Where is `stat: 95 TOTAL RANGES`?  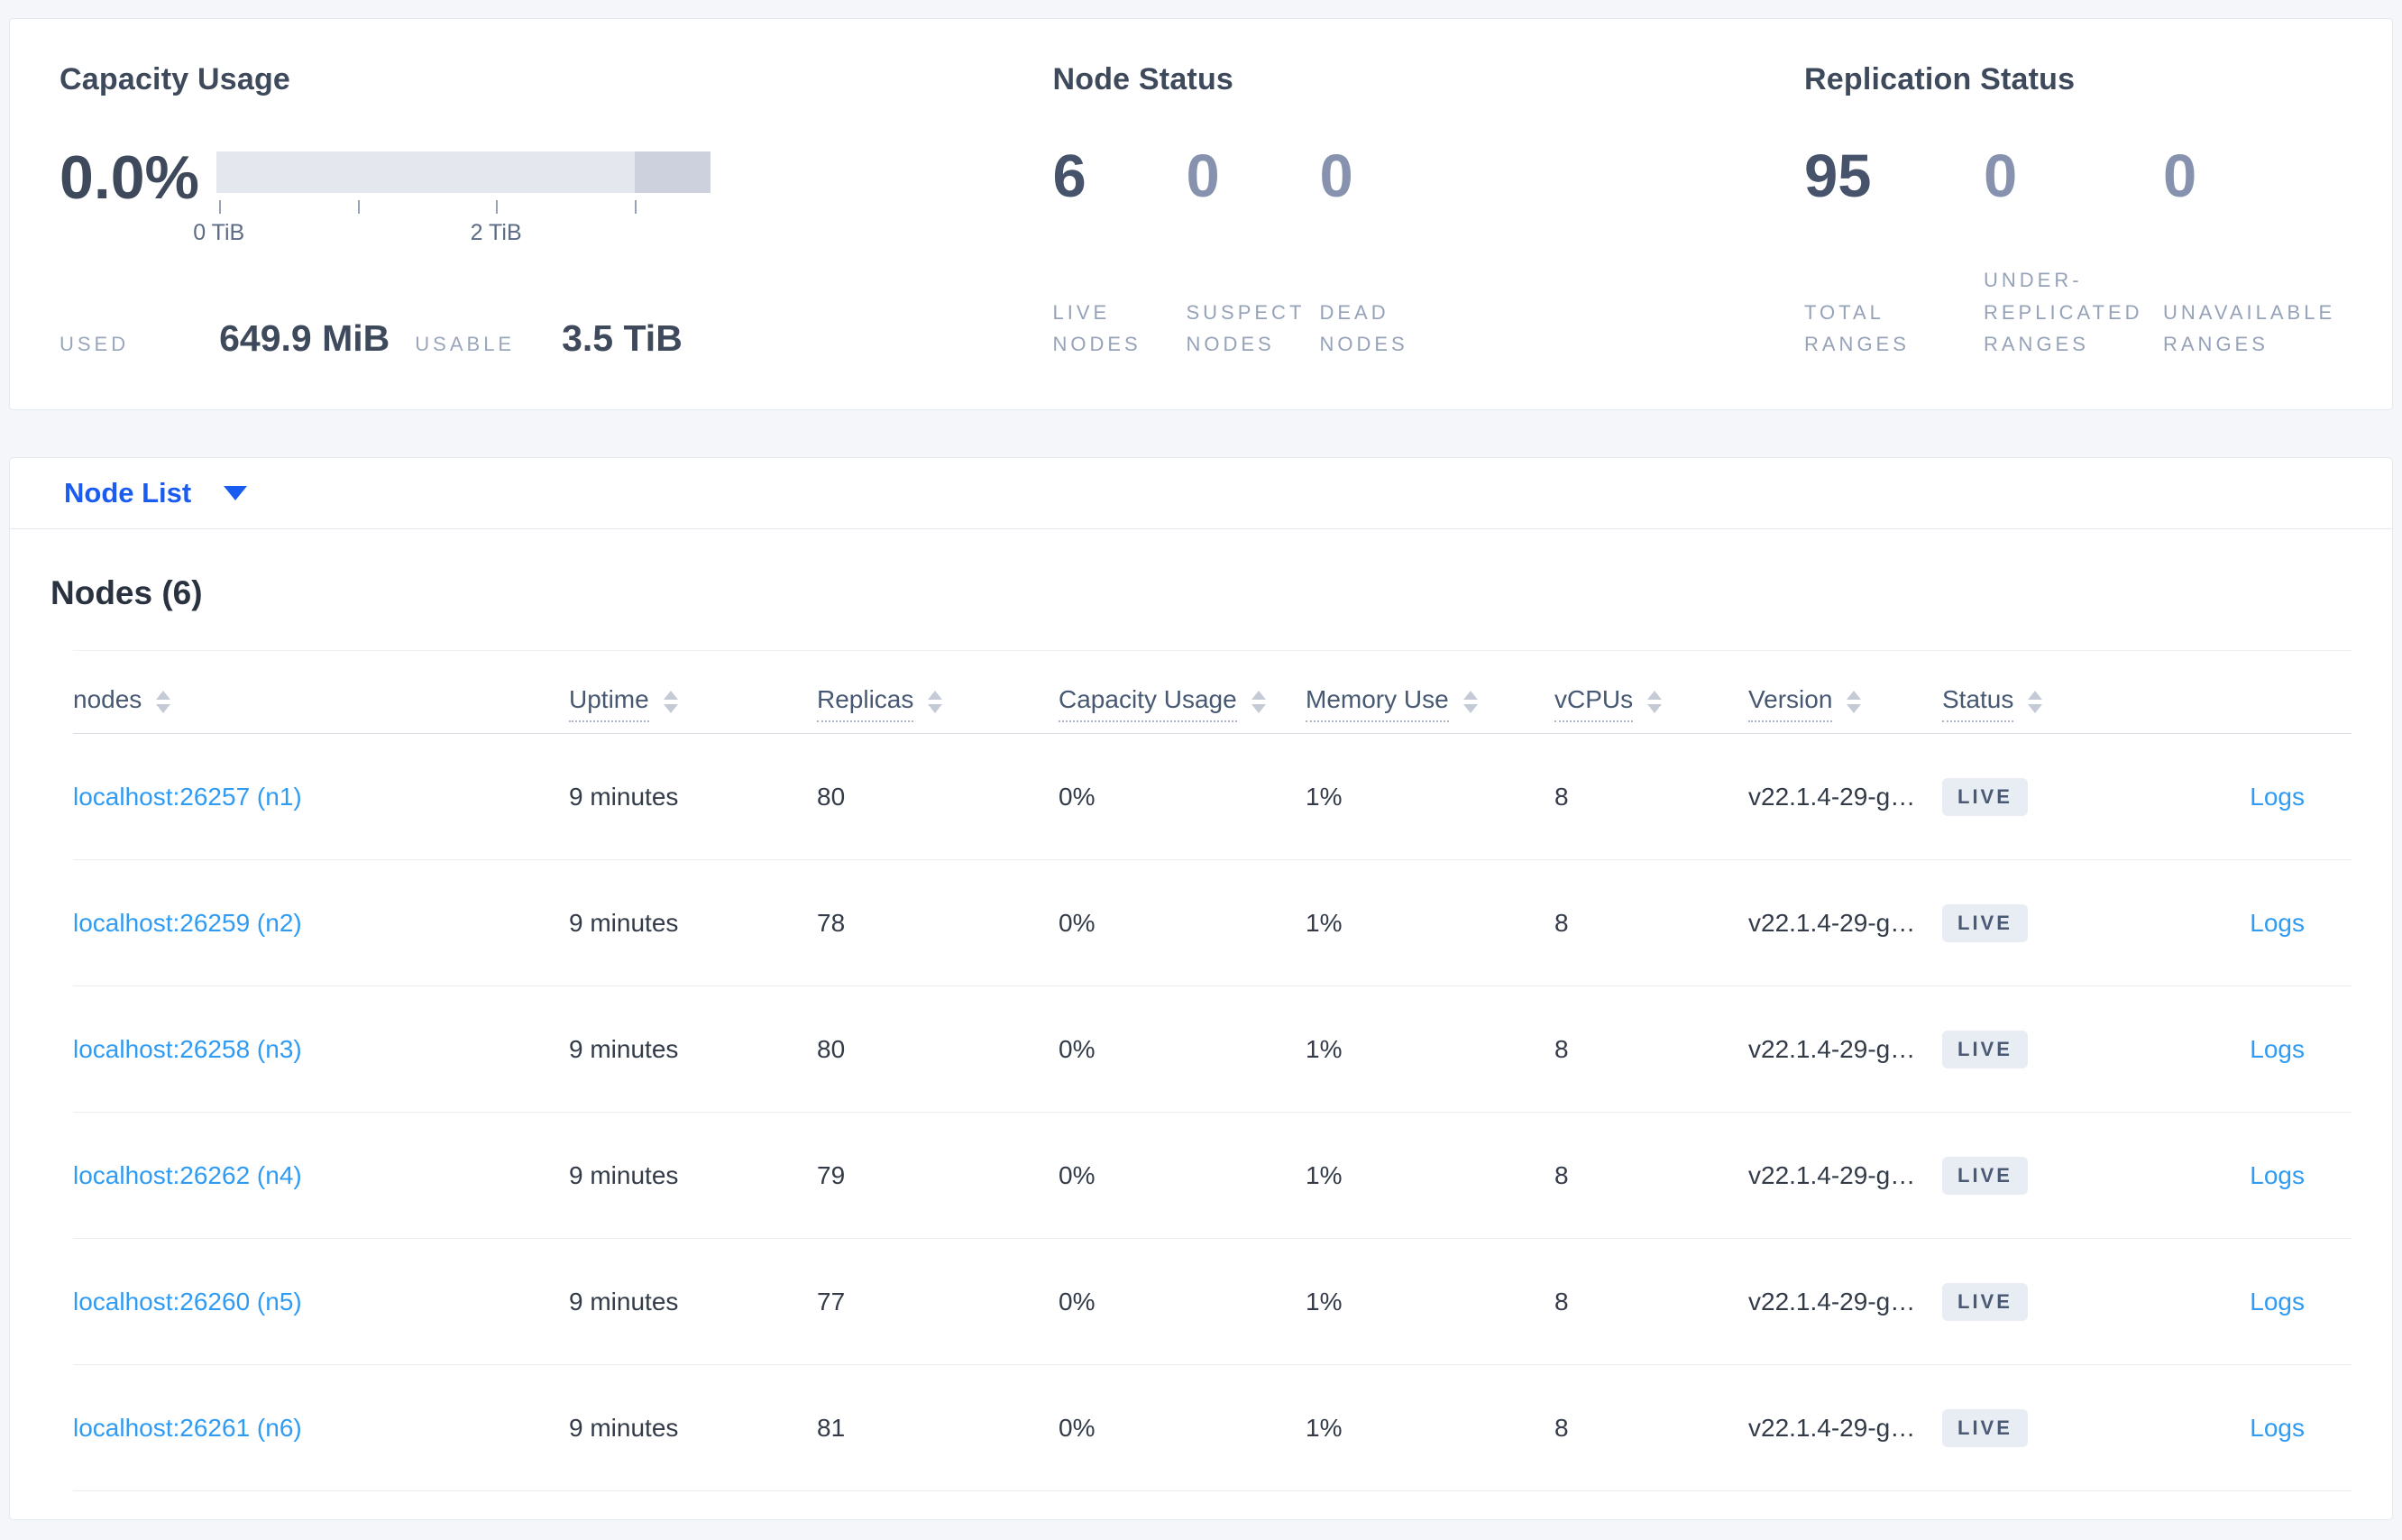 stat: 95 TOTAL RANGES is located at coordinates (1894, 253).